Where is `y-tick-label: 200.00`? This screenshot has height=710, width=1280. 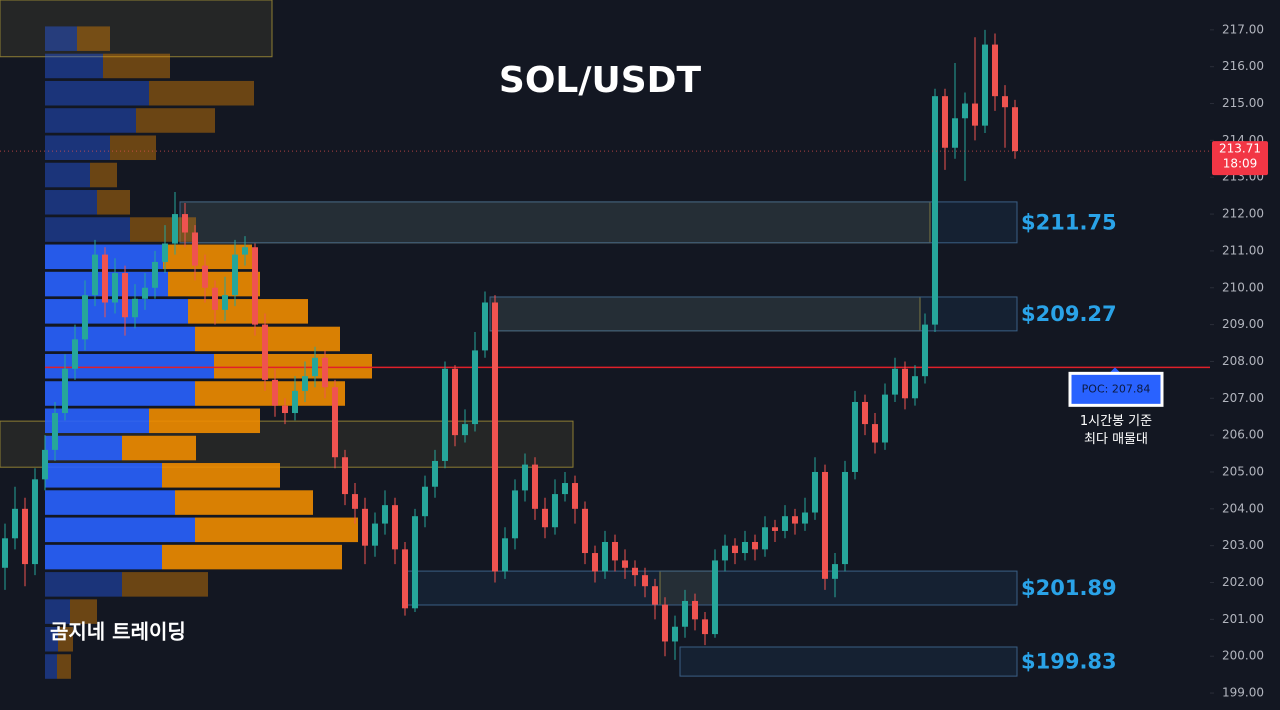 y-tick-label: 200.00 is located at coordinates (1243, 656).